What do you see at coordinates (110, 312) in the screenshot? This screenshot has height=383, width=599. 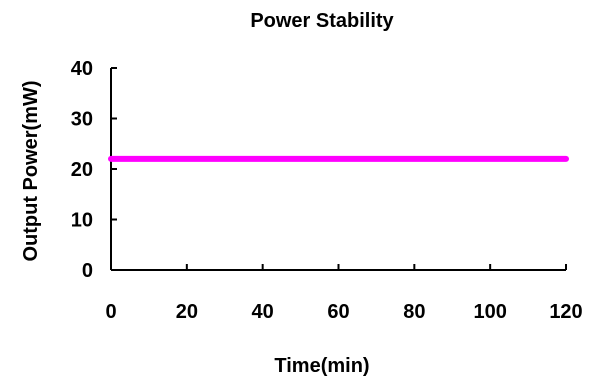 I see `x-tick-label: 0` at bounding box center [110, 312].